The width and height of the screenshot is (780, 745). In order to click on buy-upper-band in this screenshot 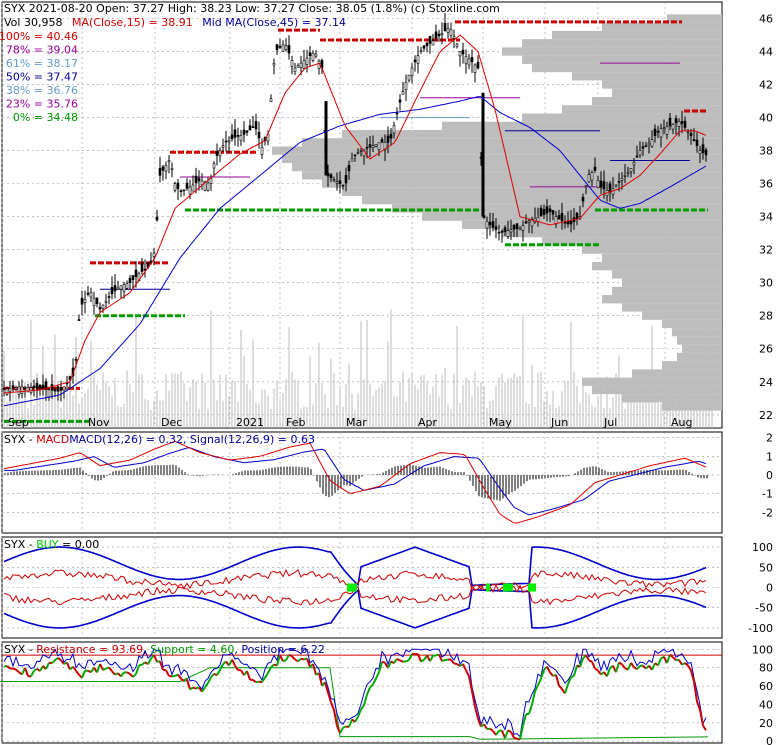, I will do `click(355, 566)`.